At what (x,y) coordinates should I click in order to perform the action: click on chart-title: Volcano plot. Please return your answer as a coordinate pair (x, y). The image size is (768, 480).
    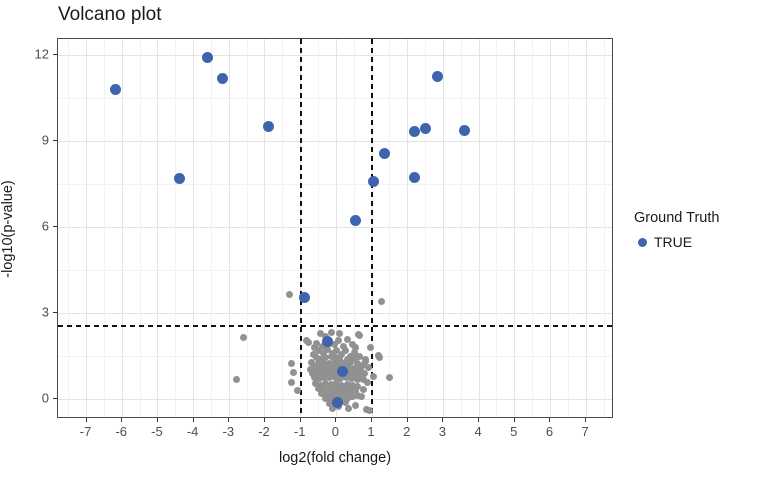
    Looking at the image, I should click on (110, 14).